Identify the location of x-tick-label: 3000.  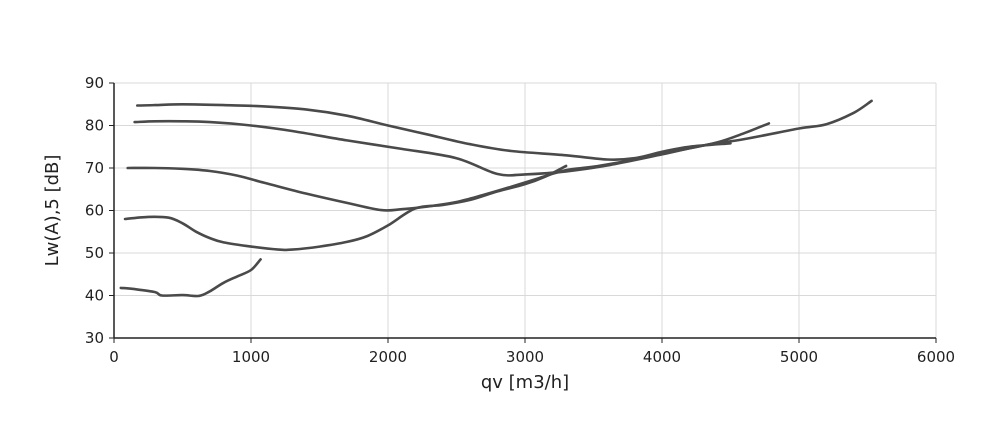
(525, 357).